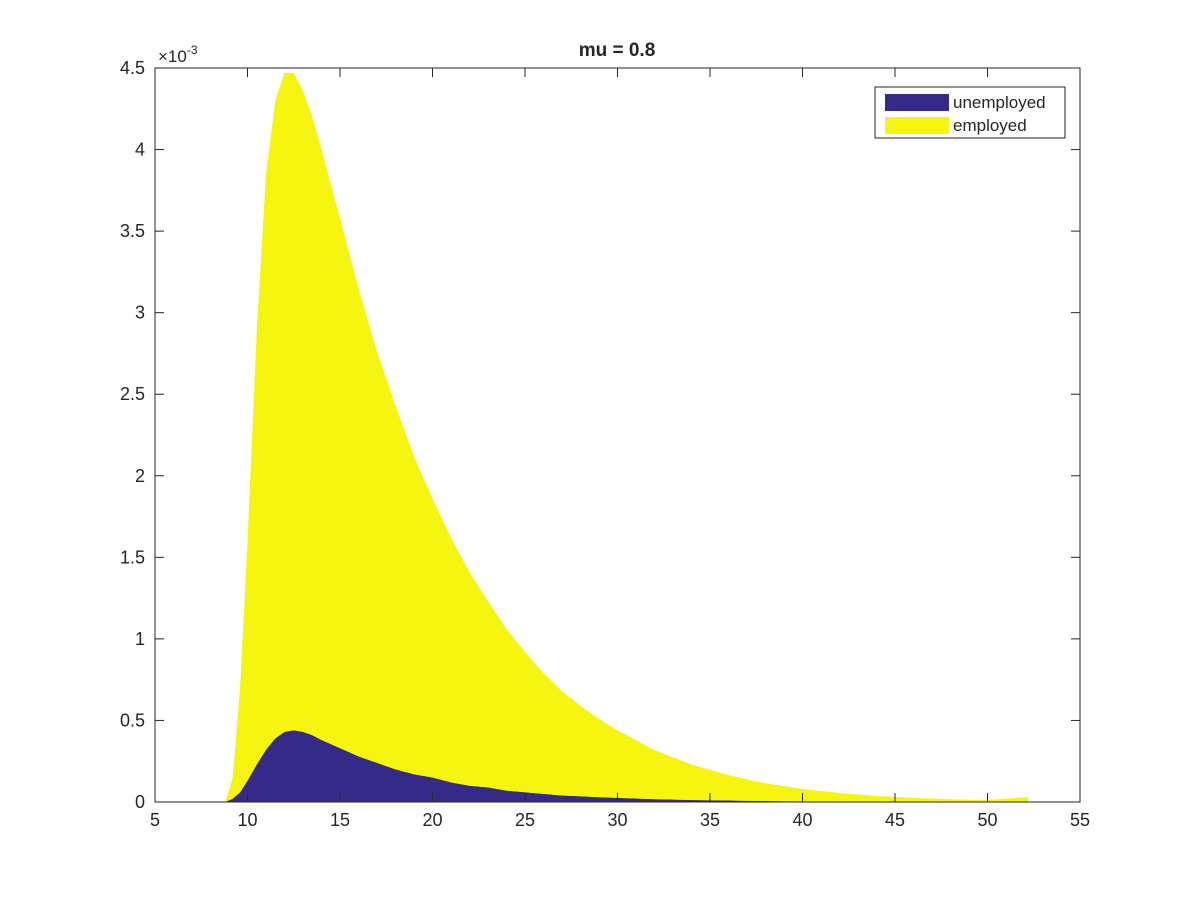 The width and height of the screenshot is (1200, 900). Describe the element at coordinates (132, 557) in the screenshot. I see `y-tick-label-3: 1.5` at that location.